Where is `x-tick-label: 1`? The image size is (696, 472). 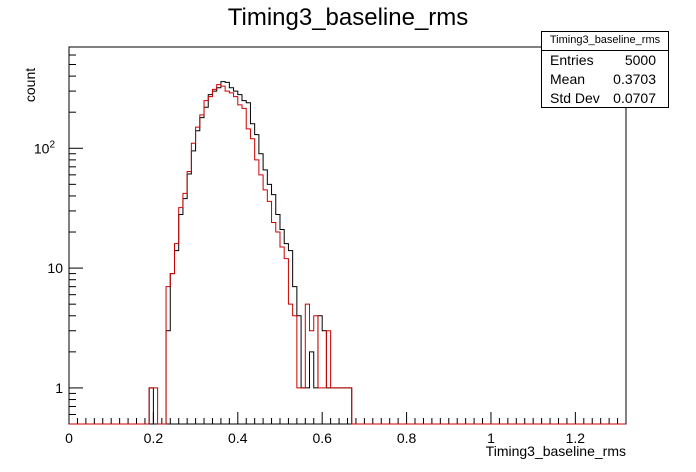 x-tick-label: 1 is located at coordinates (491, 438).